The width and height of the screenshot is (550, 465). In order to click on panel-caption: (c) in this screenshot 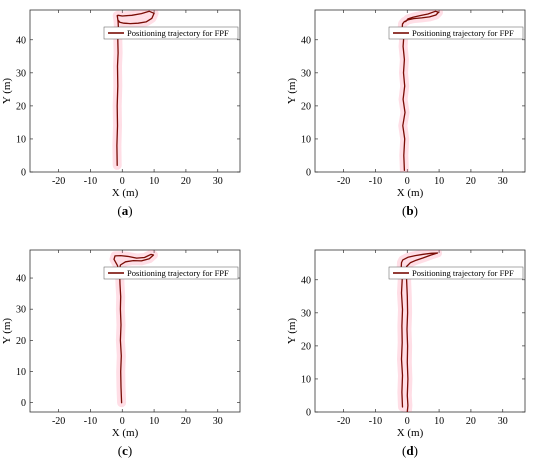, I will do `click(125, 450)`.